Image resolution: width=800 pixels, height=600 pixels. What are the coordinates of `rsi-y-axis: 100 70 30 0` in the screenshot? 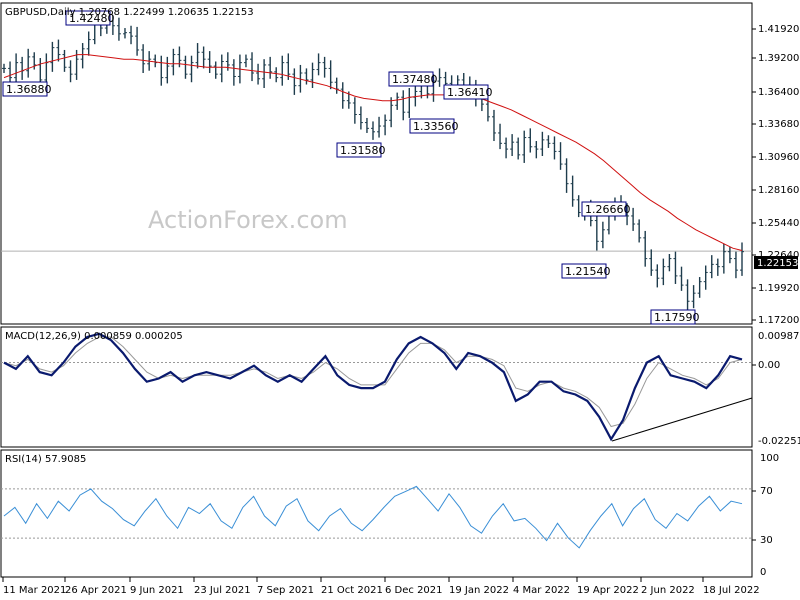 It's located at (765, 515).